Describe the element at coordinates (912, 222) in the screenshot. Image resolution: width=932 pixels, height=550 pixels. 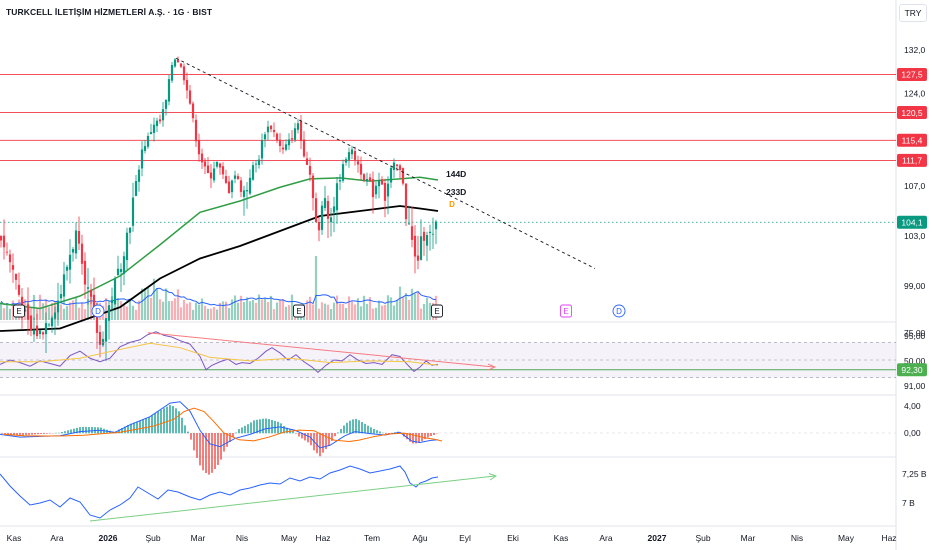
I see `current-price-label` at that location.